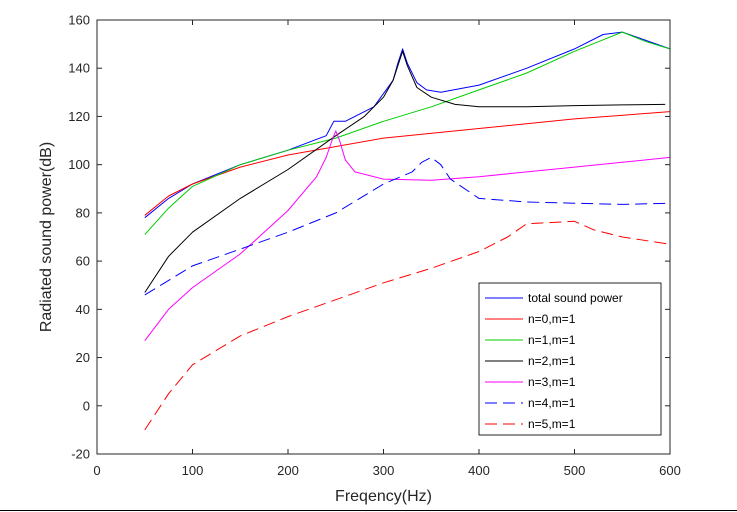  I want to click on legend-label-3: n=2,m=1, so click(552, 361).